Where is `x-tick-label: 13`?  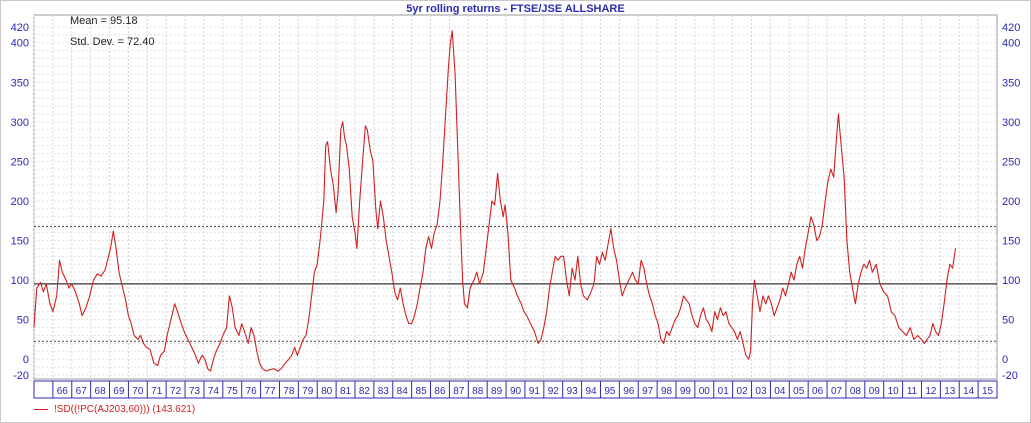
x-tick-label: 13 is located at coordinates (950, 391).